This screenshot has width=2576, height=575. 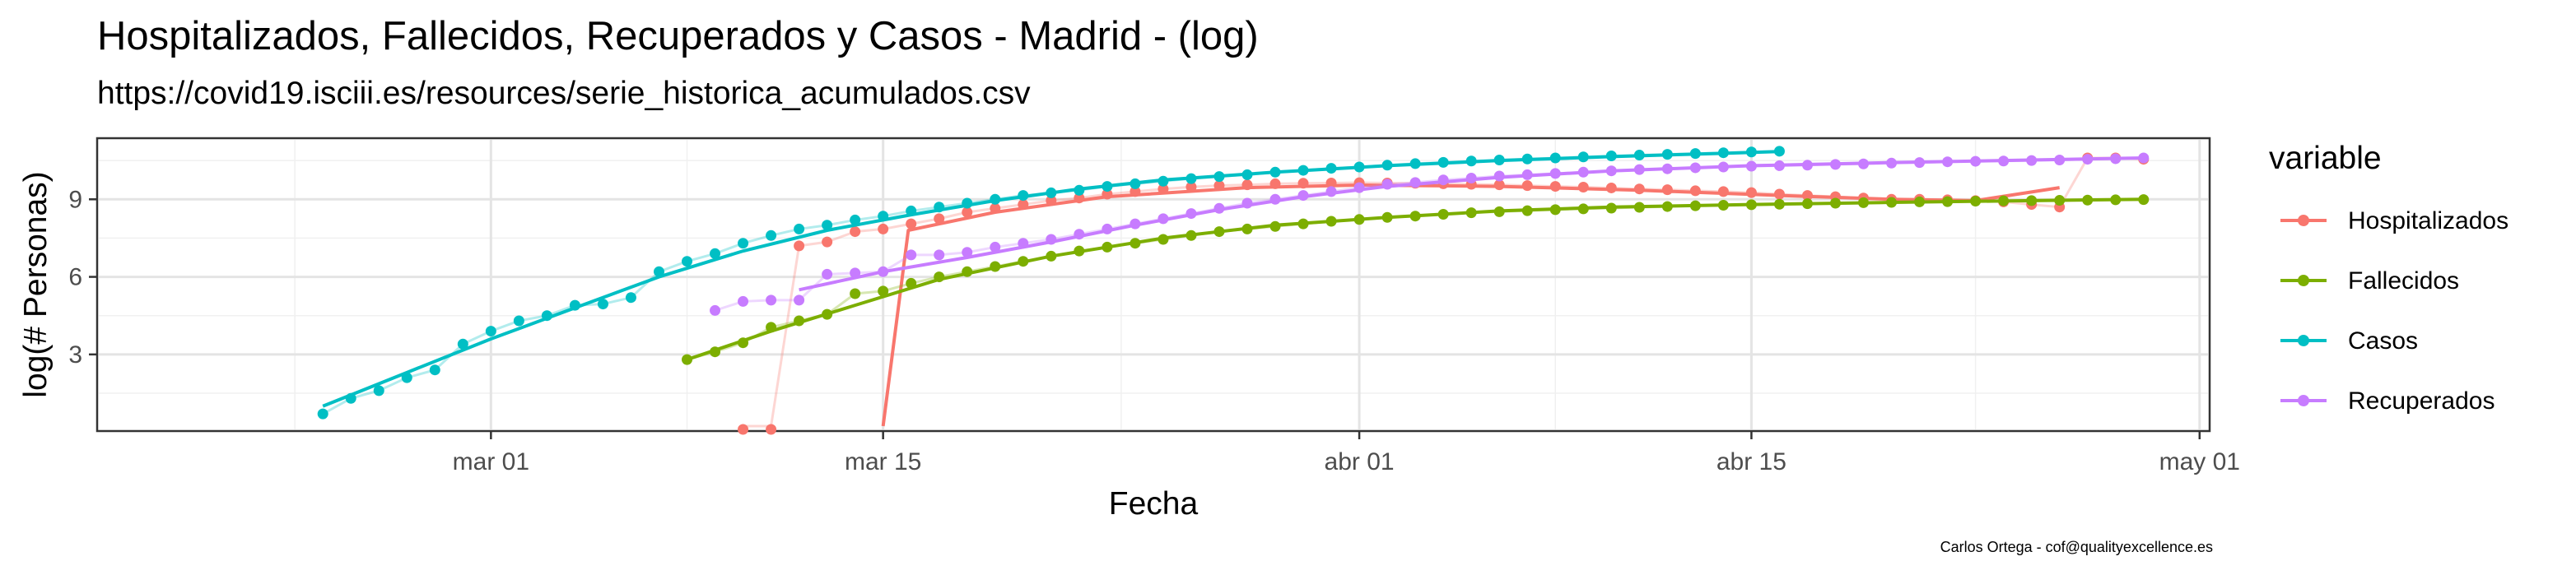 What do you see at coordinates (2369, 280) in the screenshot?
I see `legend-item-fallecidos: Fallecidos` at bounding box center [2369, 280].